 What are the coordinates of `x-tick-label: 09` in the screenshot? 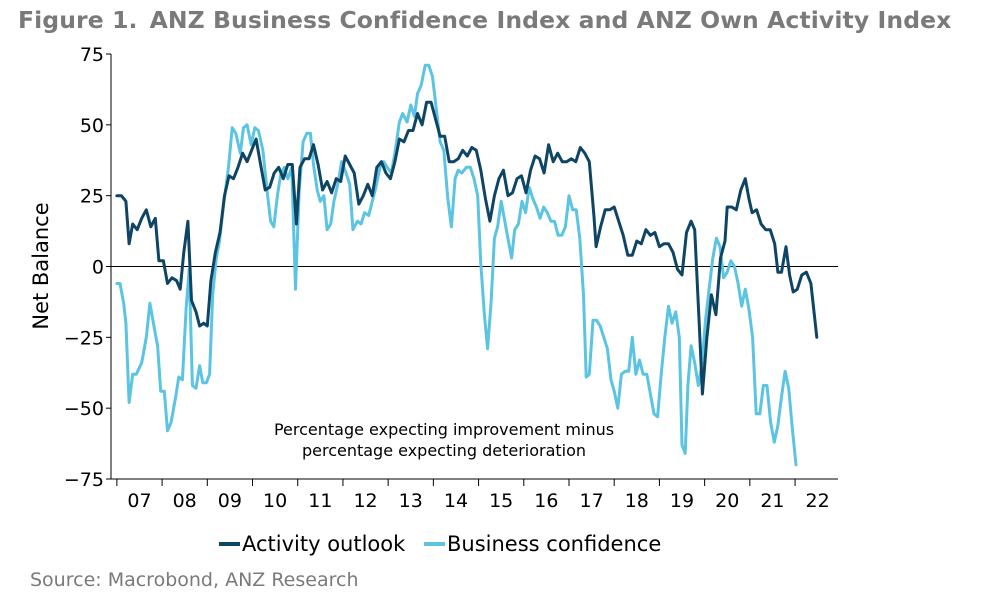 It's located at (230, 501).